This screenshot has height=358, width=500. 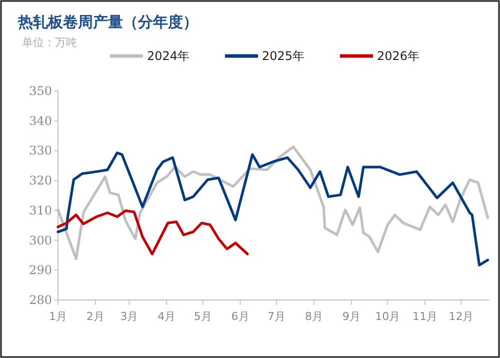 I want to click on legend-label: 2024年, so click(x=168, y=56).